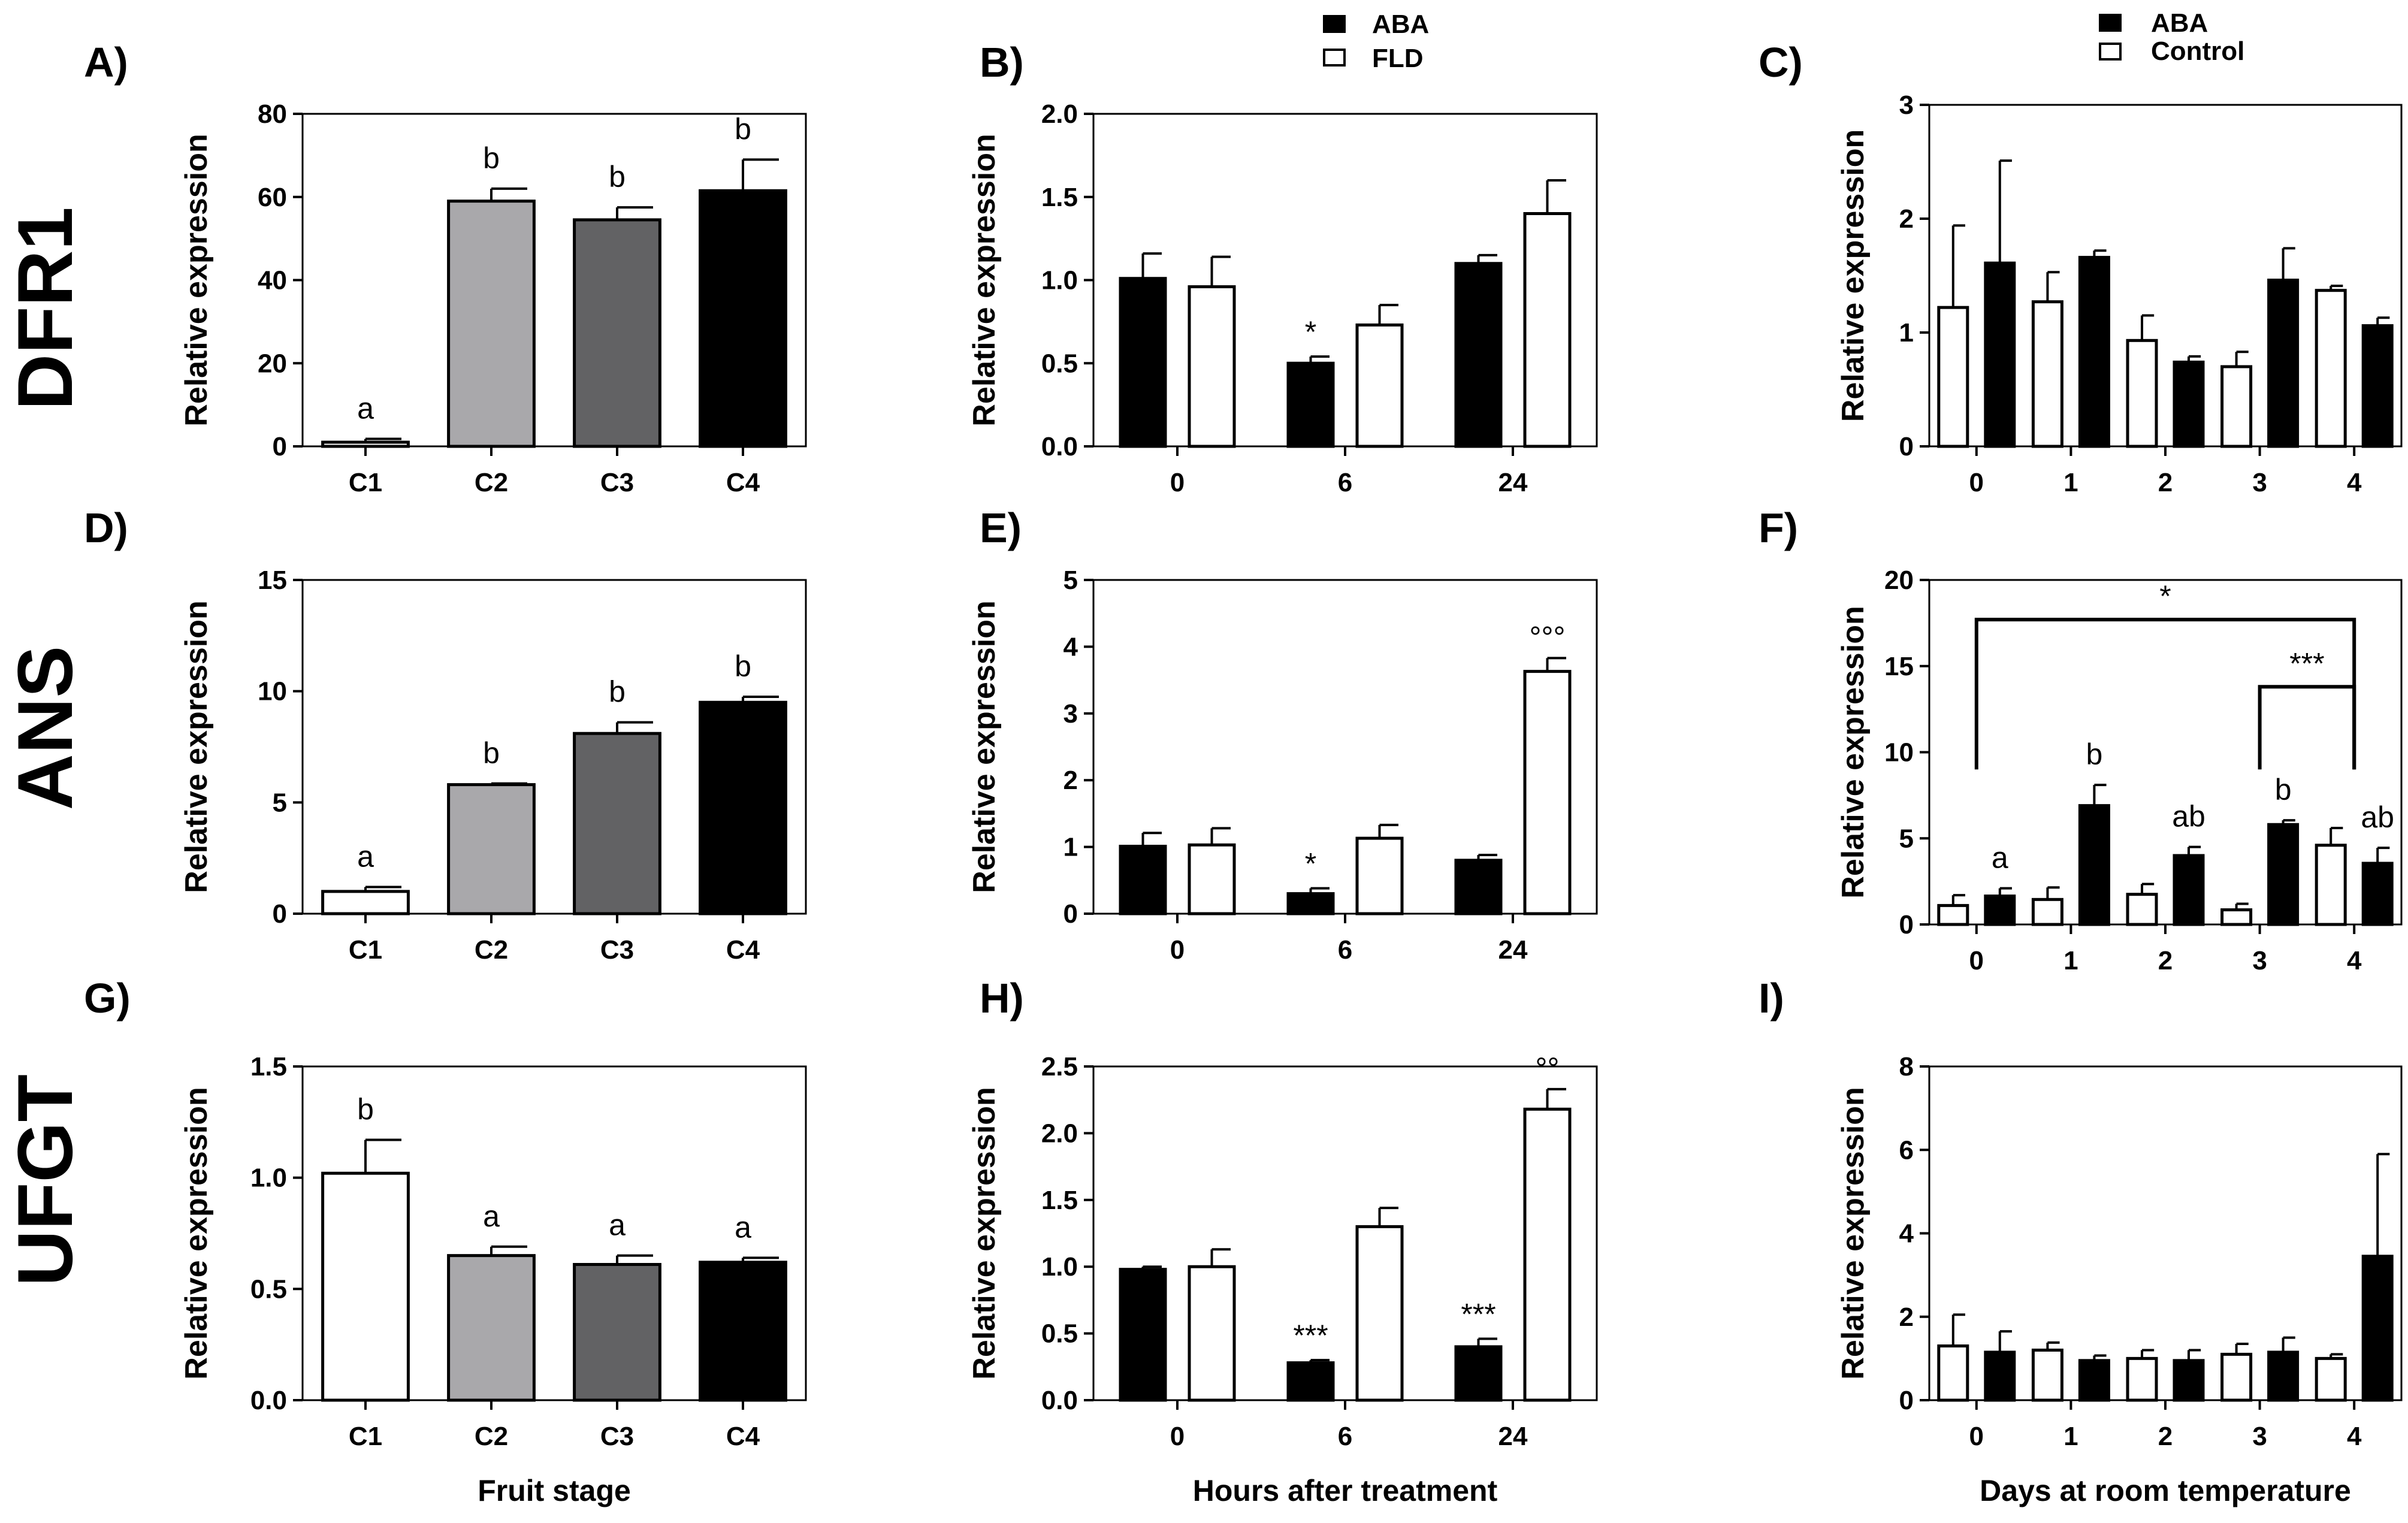  Describe the element at coordinates (1548, 637) in the screenshot. I see `bar-annotation: °°°` at that location.